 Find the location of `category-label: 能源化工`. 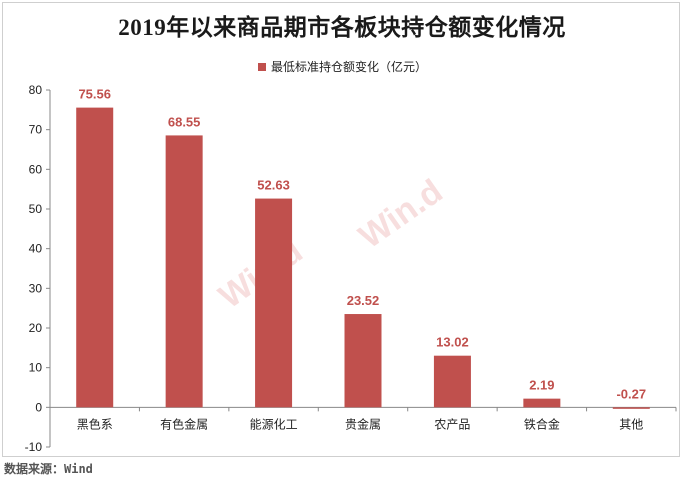

category-label: 能源化工 is located at coordinates (274, 424).